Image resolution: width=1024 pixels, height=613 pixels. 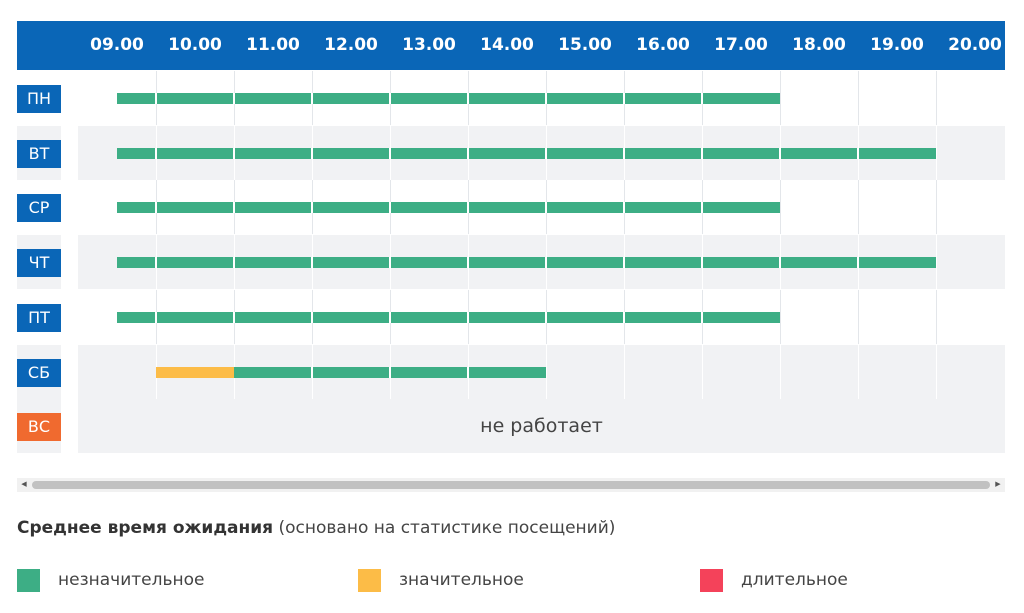 I want to click on day-cell: ВТ, so click(x=39, y=152).